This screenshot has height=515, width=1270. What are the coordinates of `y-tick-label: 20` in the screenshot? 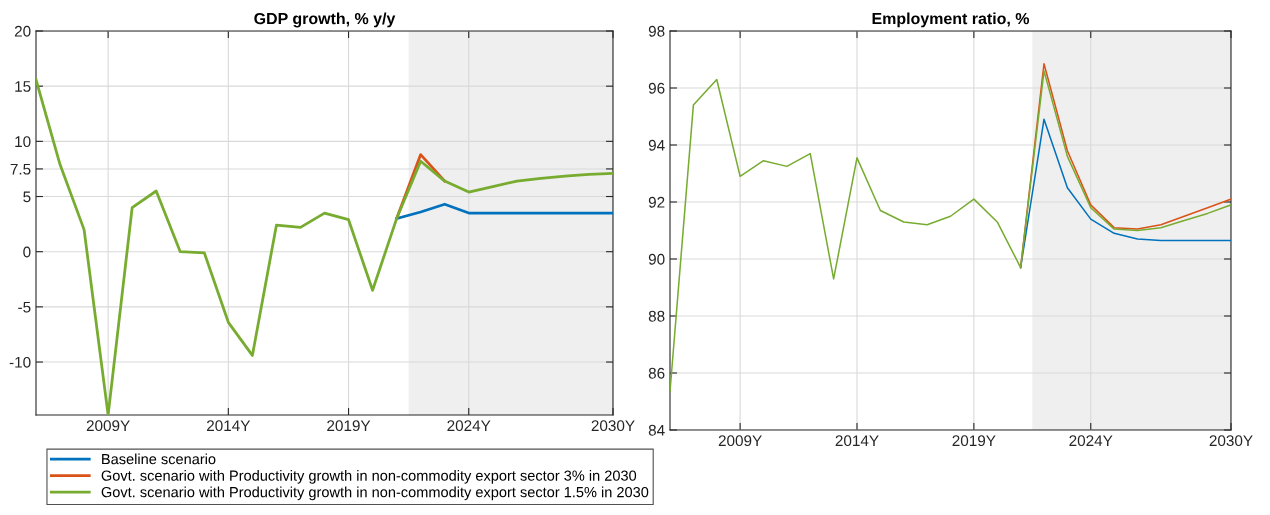 It's located at (22, 31).